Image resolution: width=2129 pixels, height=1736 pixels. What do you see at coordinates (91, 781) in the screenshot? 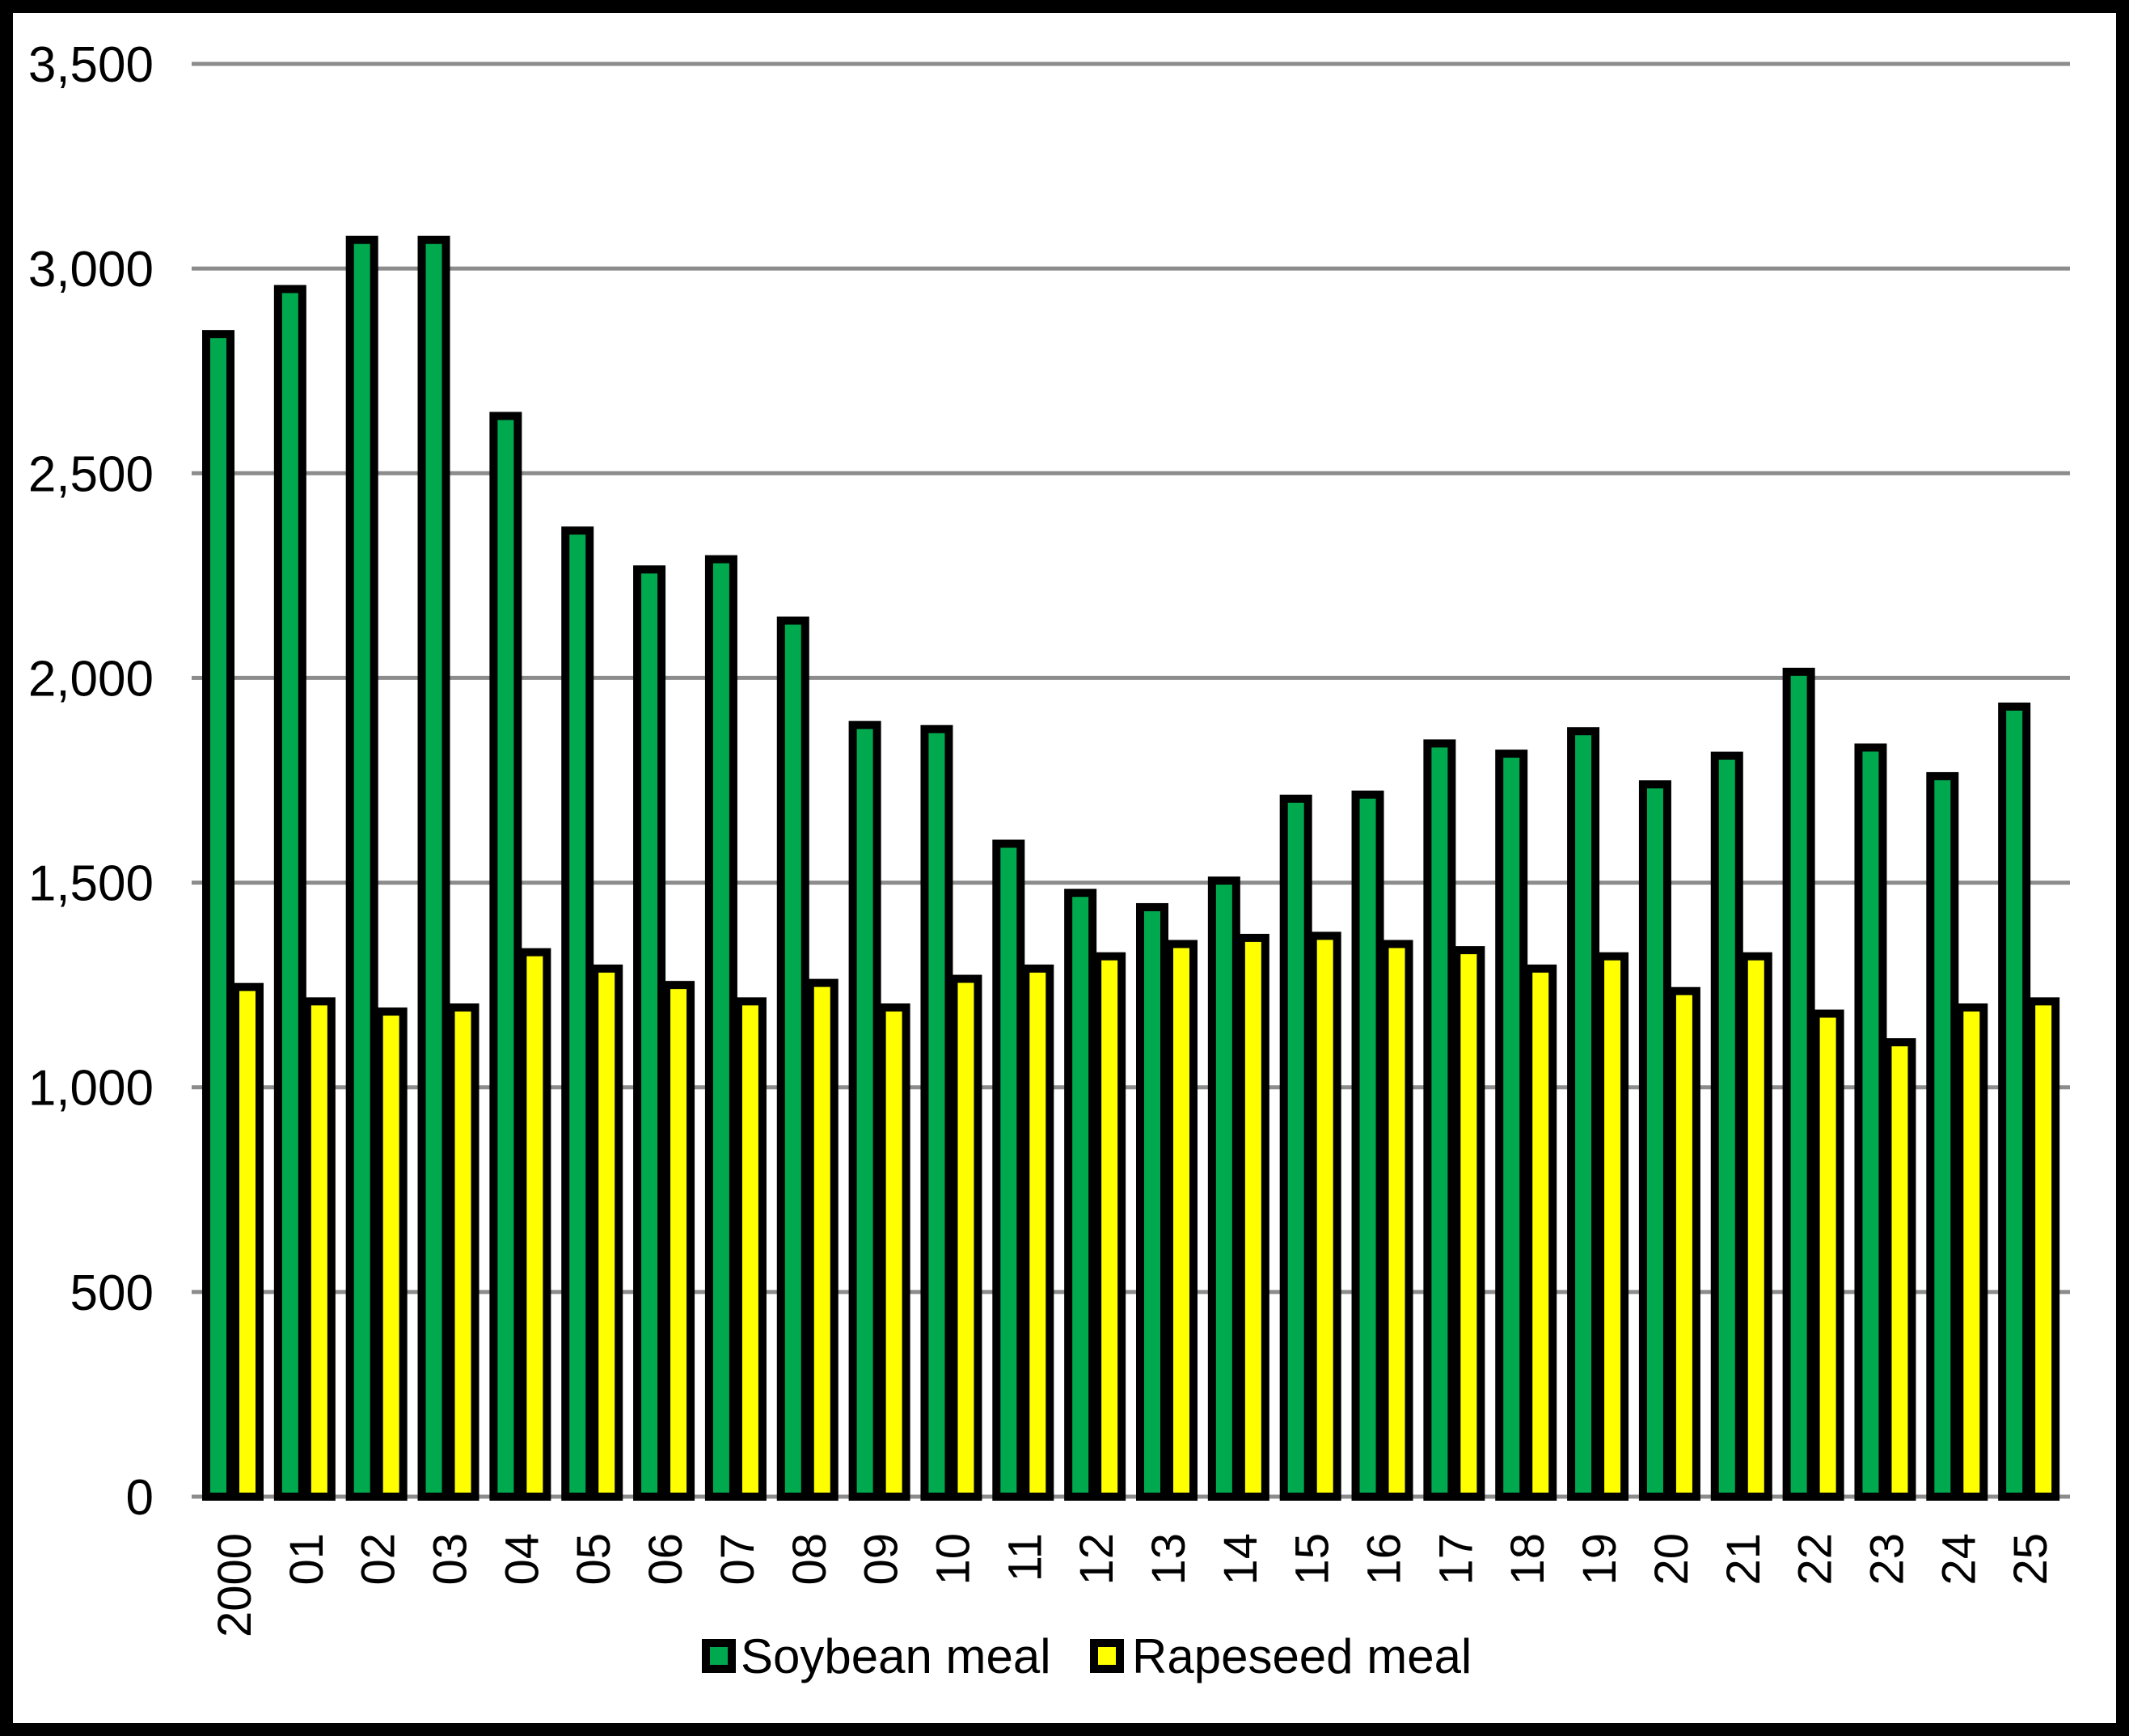
I see `y-axis-labels: 0 500 1,000 1,500 2,000 2,500 3,000 3,500` at bounding box center [91, 781].